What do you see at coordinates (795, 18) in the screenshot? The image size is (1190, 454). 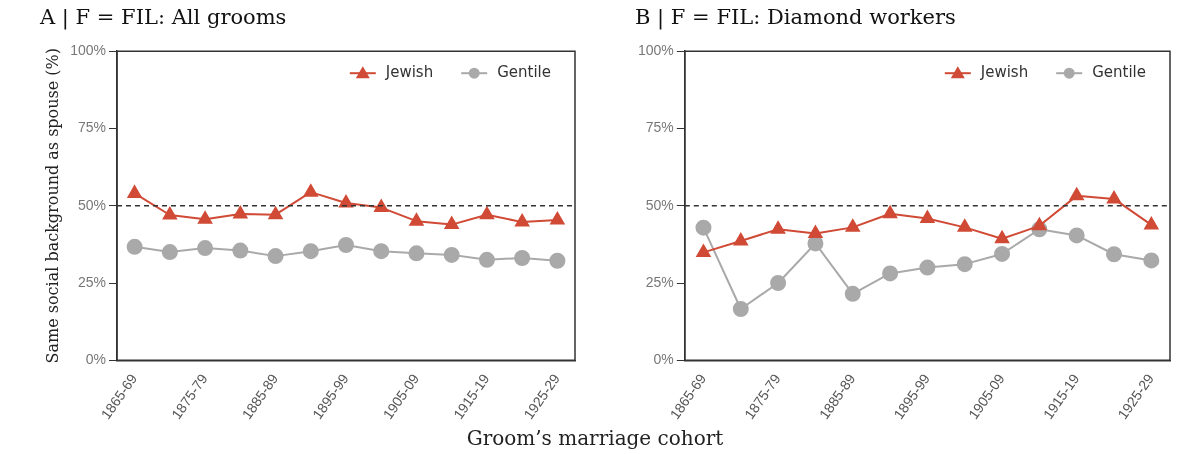 I see `chart-title: B | F = FIL: Diamond workers` at bounding box center [795, 18].